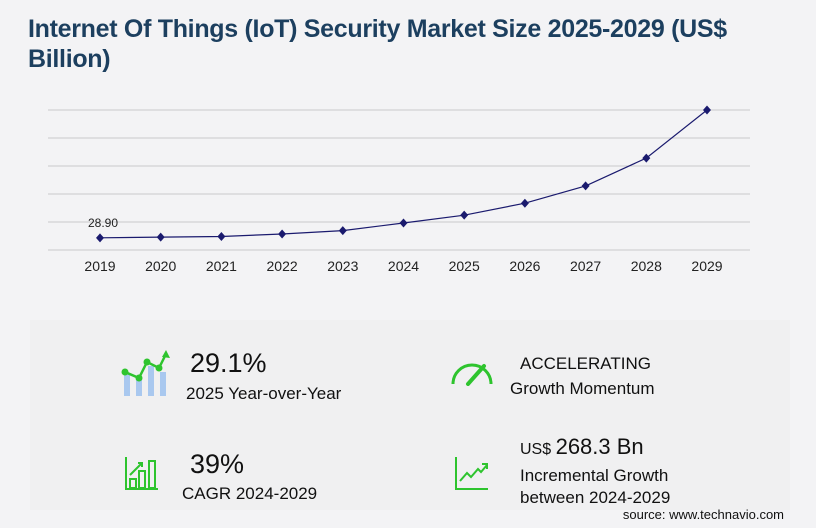  Describe the element at coordinates (342, 266) in the screenshot. I see `x-tick-label: 2023` at that location.